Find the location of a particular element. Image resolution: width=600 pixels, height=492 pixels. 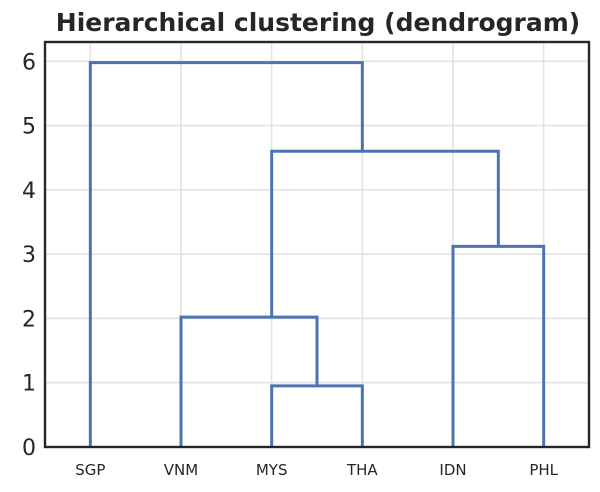

y-tick-label: 6 is located at coordinates (29, 62).